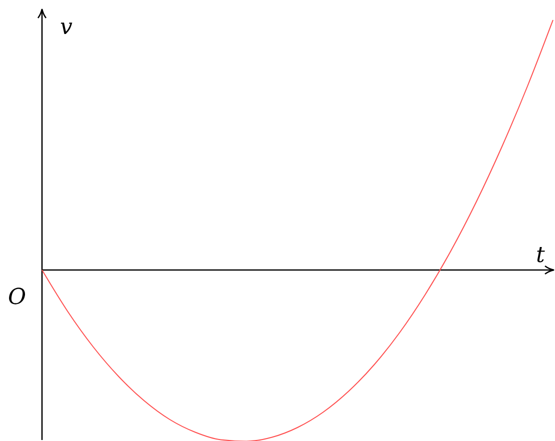 The image size is (555, 441). I want to click on x-axis-title: t, so click(540, 255).